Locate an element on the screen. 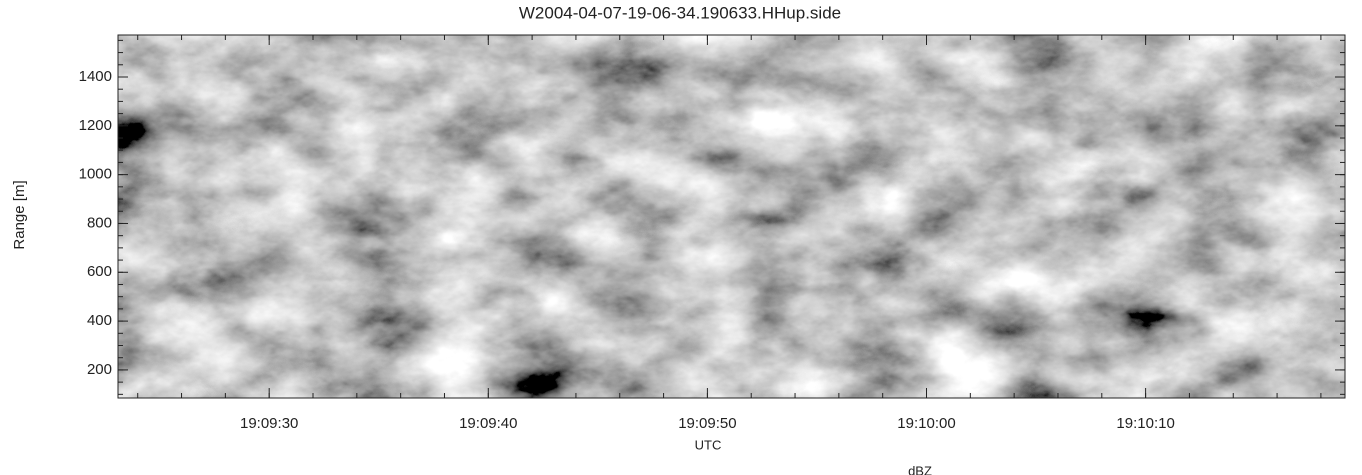  x-tick-label: 19:09:50 is located at coordinates (707, 423).